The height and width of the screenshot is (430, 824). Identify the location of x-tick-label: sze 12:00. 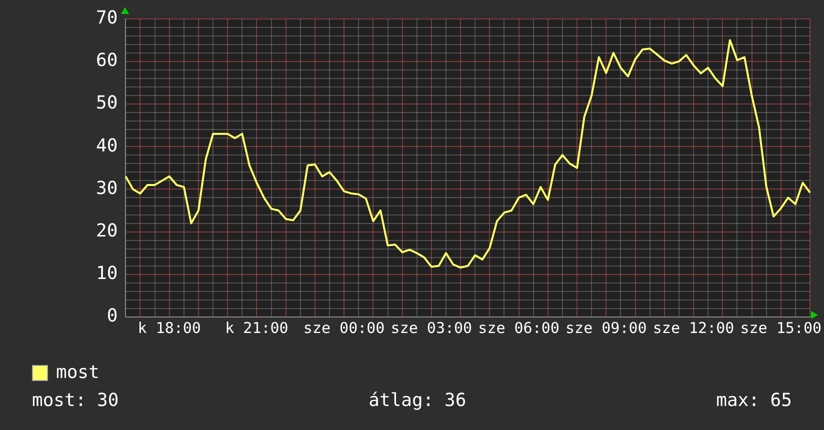
(693, 327).